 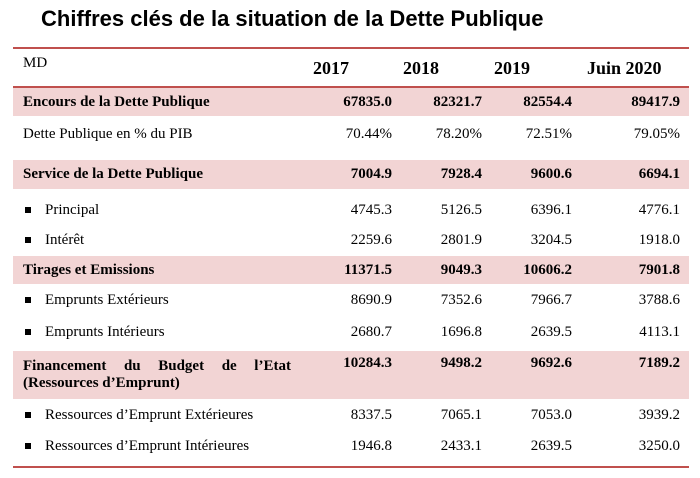 What do you see at coordinates (351, 467) in the screenshot?
I see `bottom-rule` at bounding box center [351, 467].